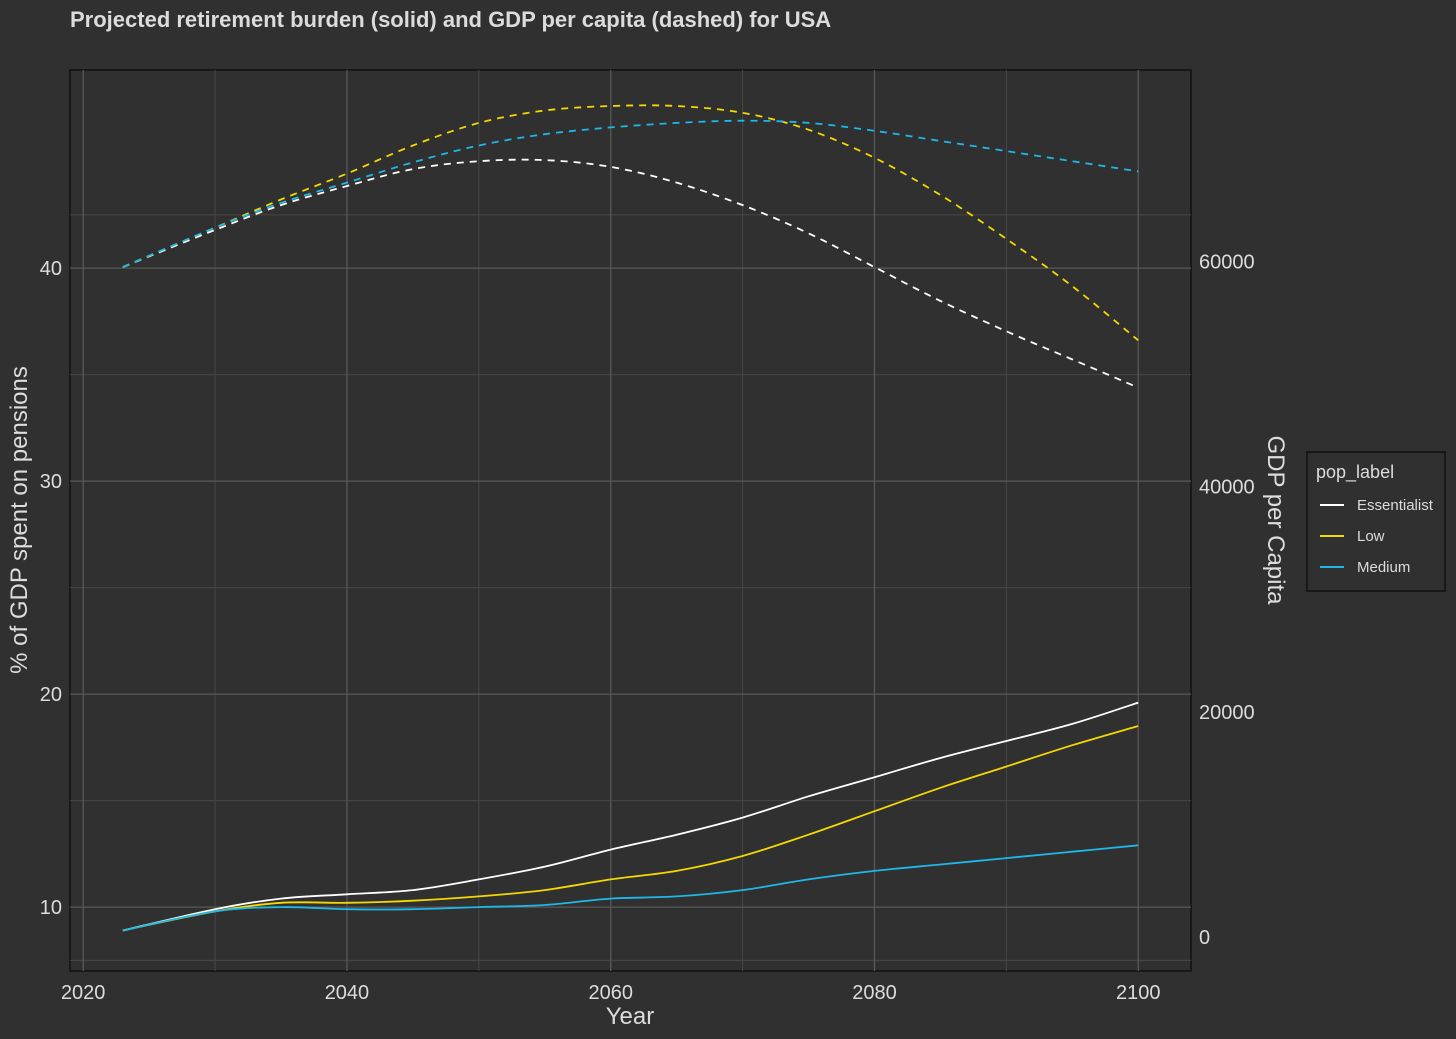 This screenshot has height=1039, width=1456. What do you see at coordinates (347, 993) in the screenshot?
I see `x-tick-label: 2040` at bounding box center [347, 993].